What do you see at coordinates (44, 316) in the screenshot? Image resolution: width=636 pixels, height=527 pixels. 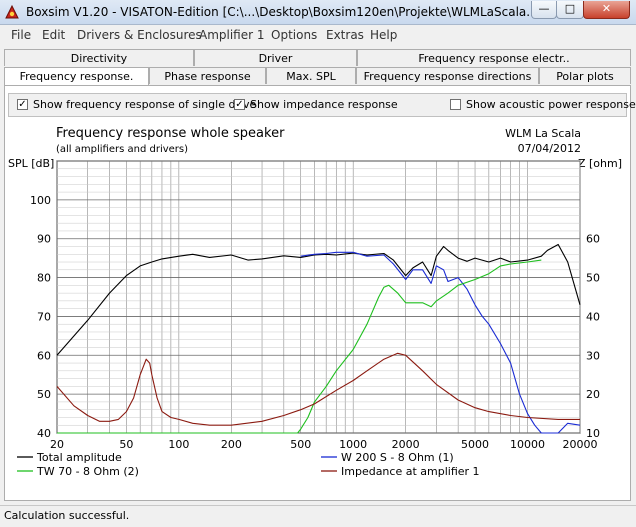 I see `y-tick-label: 70` at bounding box center [44, 316].